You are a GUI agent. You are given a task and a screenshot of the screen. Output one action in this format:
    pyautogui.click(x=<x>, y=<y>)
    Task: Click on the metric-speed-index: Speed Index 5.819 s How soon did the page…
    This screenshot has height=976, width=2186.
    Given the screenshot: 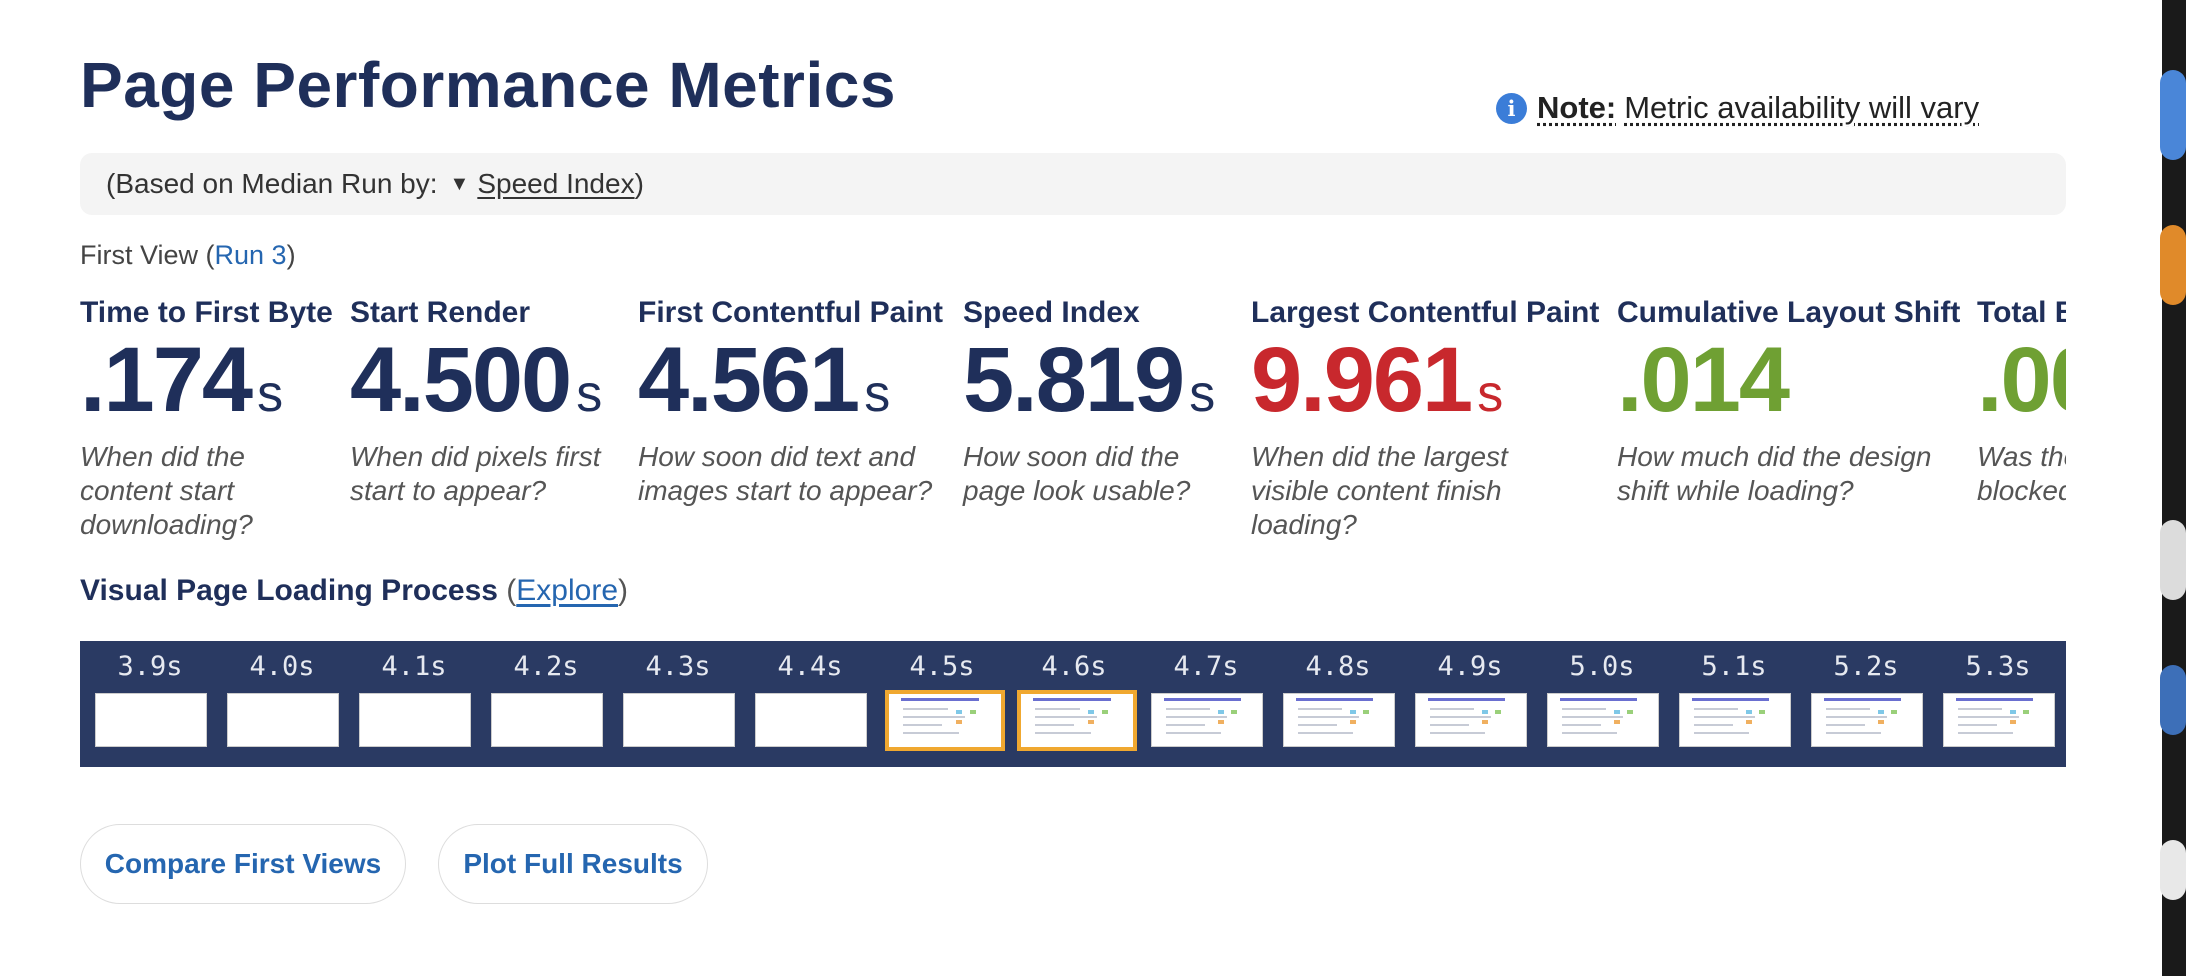 What is the action you would take?
    pyautogui.click(x=1089, y=402)
    